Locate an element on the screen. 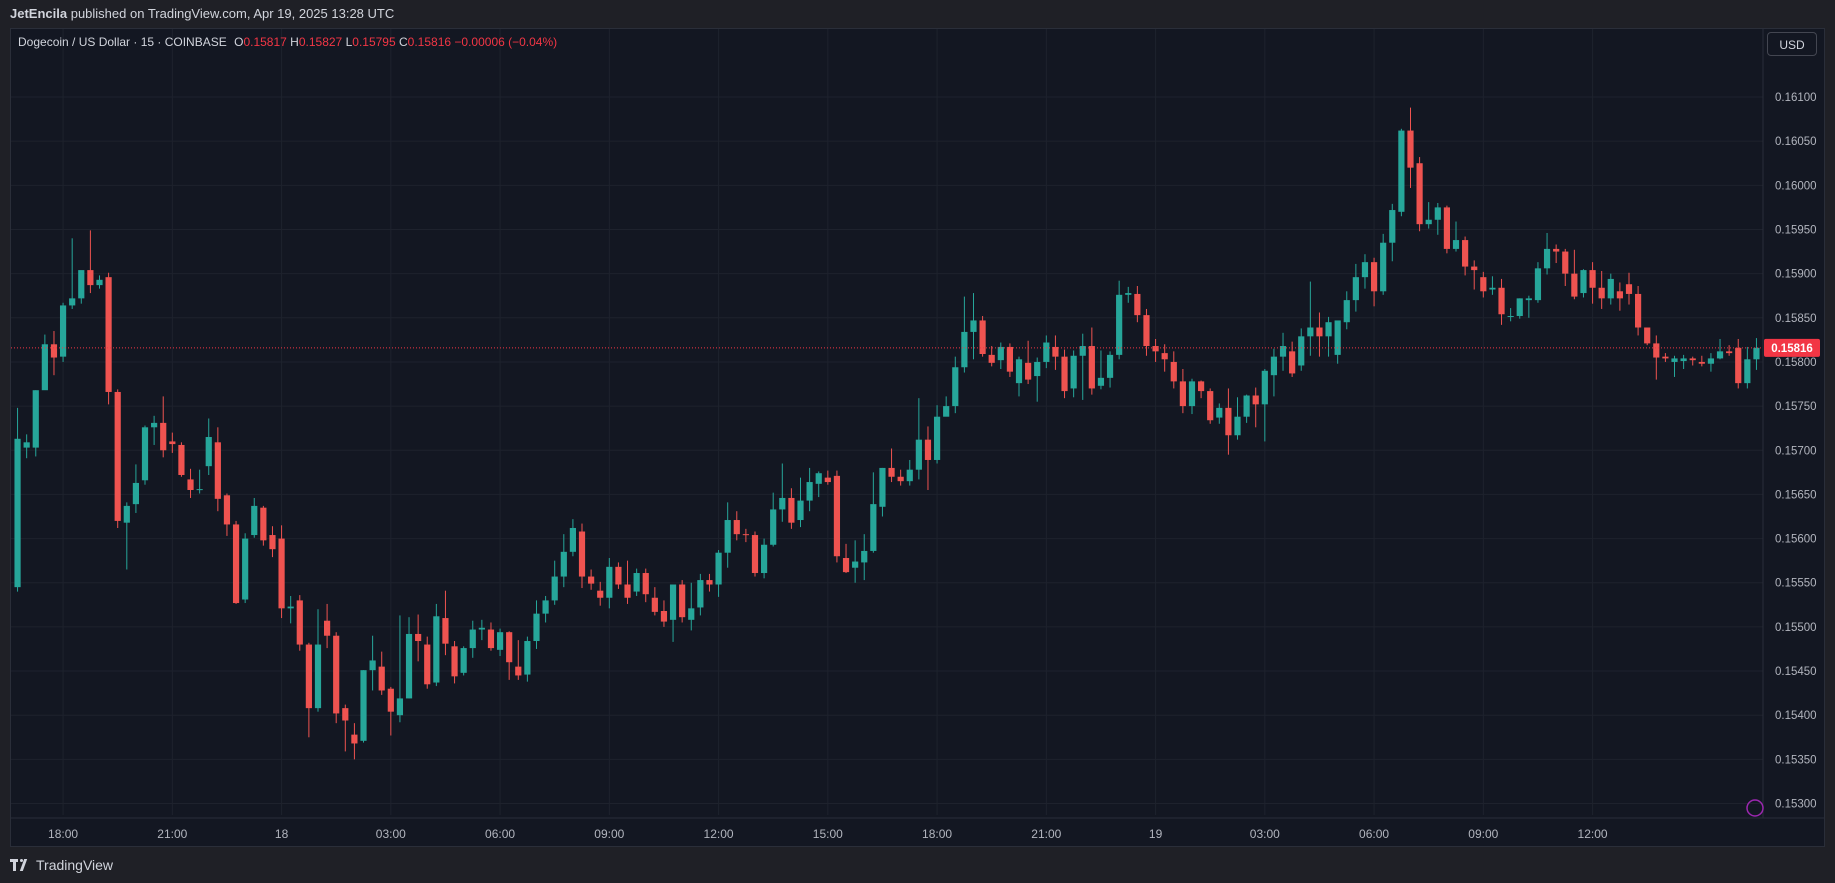 Image resolution: width=1835 pixels, height=883 pixels. symbol-title: Dogecoin / US Dollar · 15 · COINBASE is located at coordinates (122, 42).